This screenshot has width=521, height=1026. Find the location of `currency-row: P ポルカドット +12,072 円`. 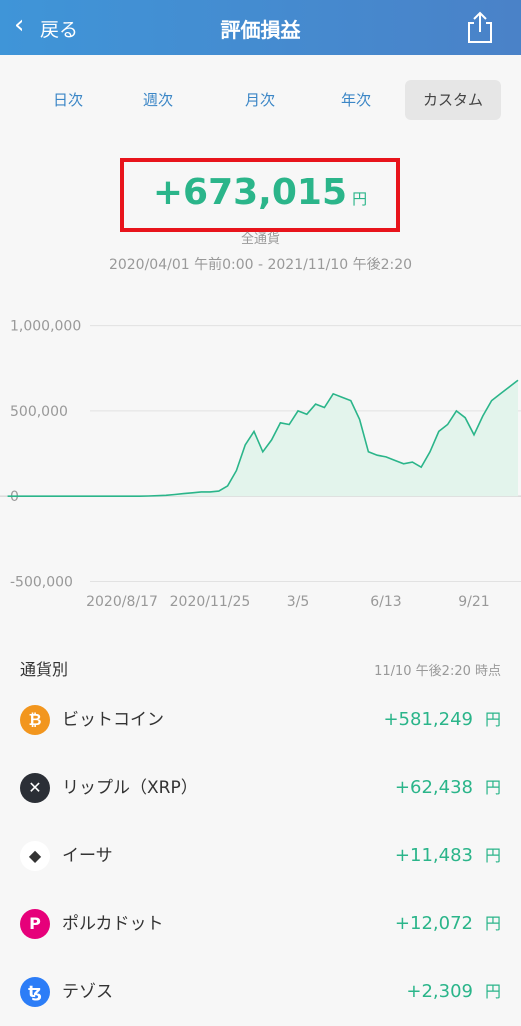

currency-row: P ポルカドット +12,072 円 is located at coordinates (260, 924).